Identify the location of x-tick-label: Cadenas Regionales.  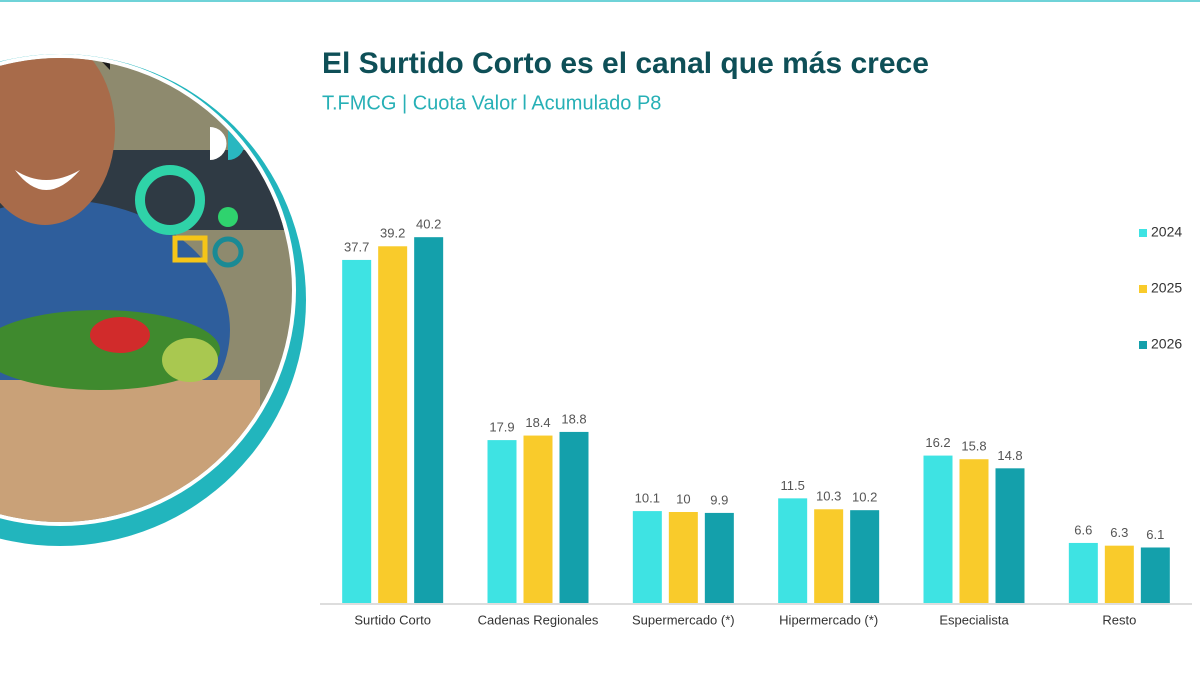
(538, 619).